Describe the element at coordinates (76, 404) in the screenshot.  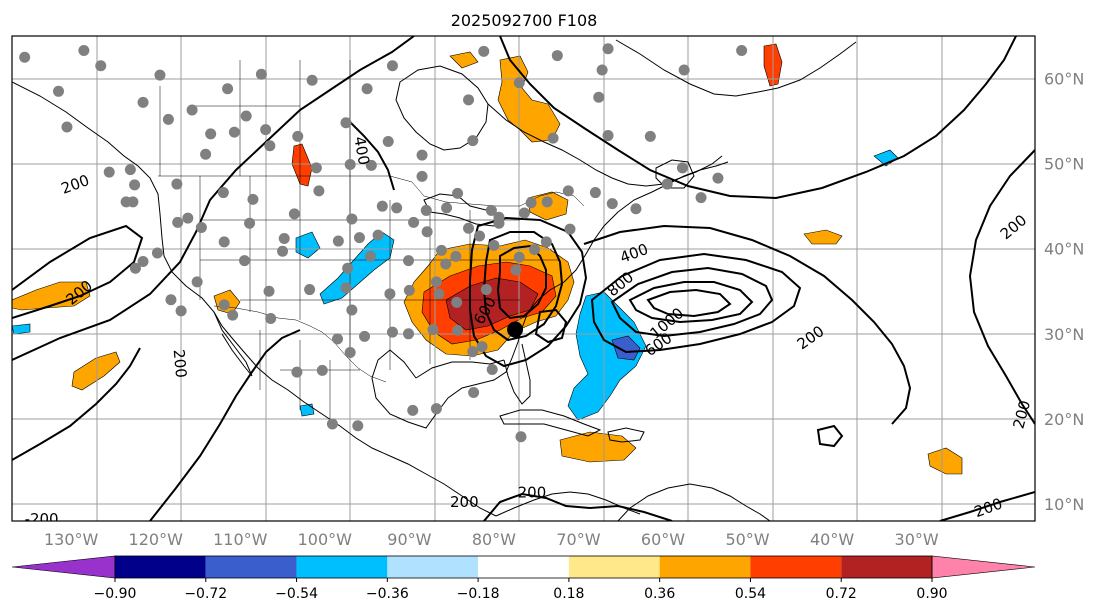
I see `contour-200-pacific-south` at that location.